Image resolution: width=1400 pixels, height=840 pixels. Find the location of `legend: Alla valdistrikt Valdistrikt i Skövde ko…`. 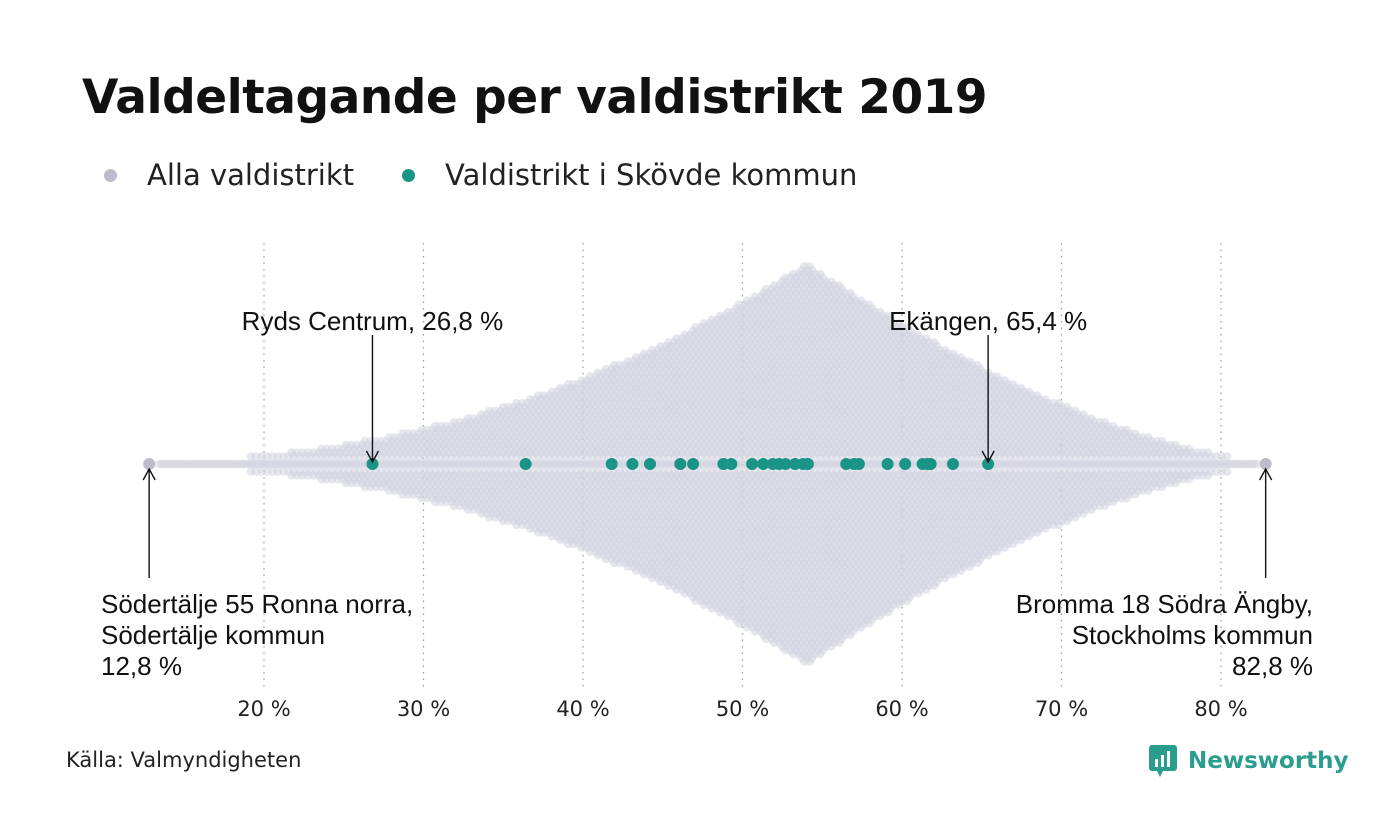

legend: Alla valdistrikt Valdistrikt i Skövde ko… is located at coordinates (504, 175).